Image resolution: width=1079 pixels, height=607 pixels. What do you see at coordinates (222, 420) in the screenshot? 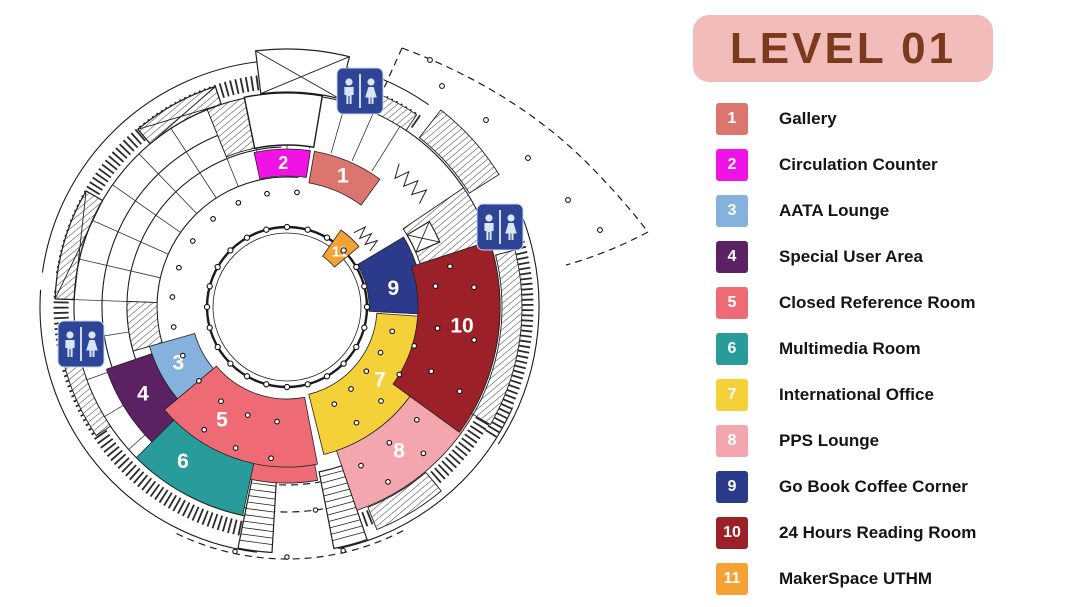
I see `region-number-5: 5` at bounding box center [222, 420].